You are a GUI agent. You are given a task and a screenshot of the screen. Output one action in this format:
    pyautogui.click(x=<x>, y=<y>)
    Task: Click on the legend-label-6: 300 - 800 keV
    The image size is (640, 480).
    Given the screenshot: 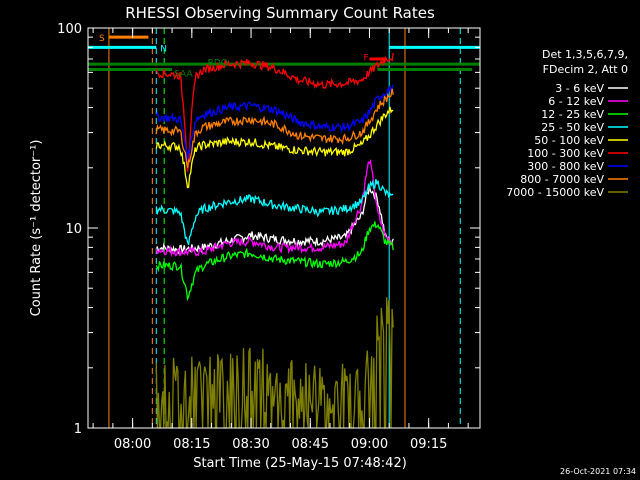 What is the action you would take?
    pyautogui.click(x=565, y=166)
    